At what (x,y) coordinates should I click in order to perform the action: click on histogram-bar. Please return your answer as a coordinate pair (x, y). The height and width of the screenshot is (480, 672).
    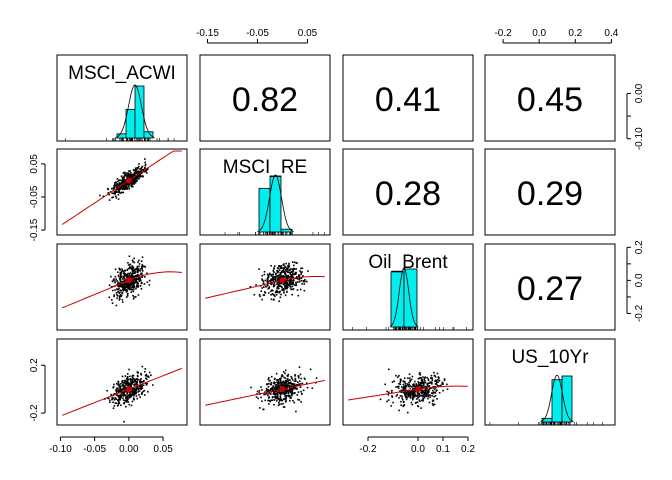
    Looking at the image, I should click on (148, 135).